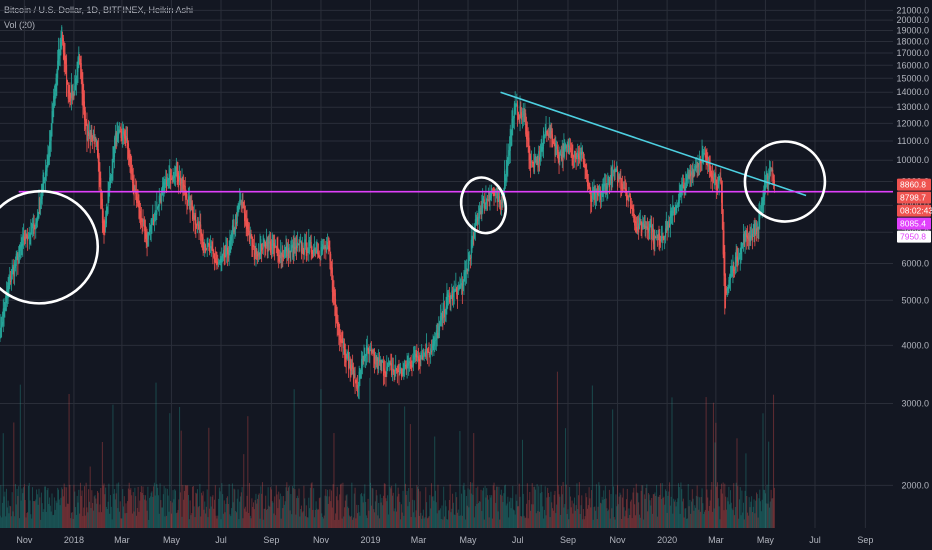 Image resolution: width=932 pixels, height=550 pixels. I want to click on price-label-box, so click(914, 236).